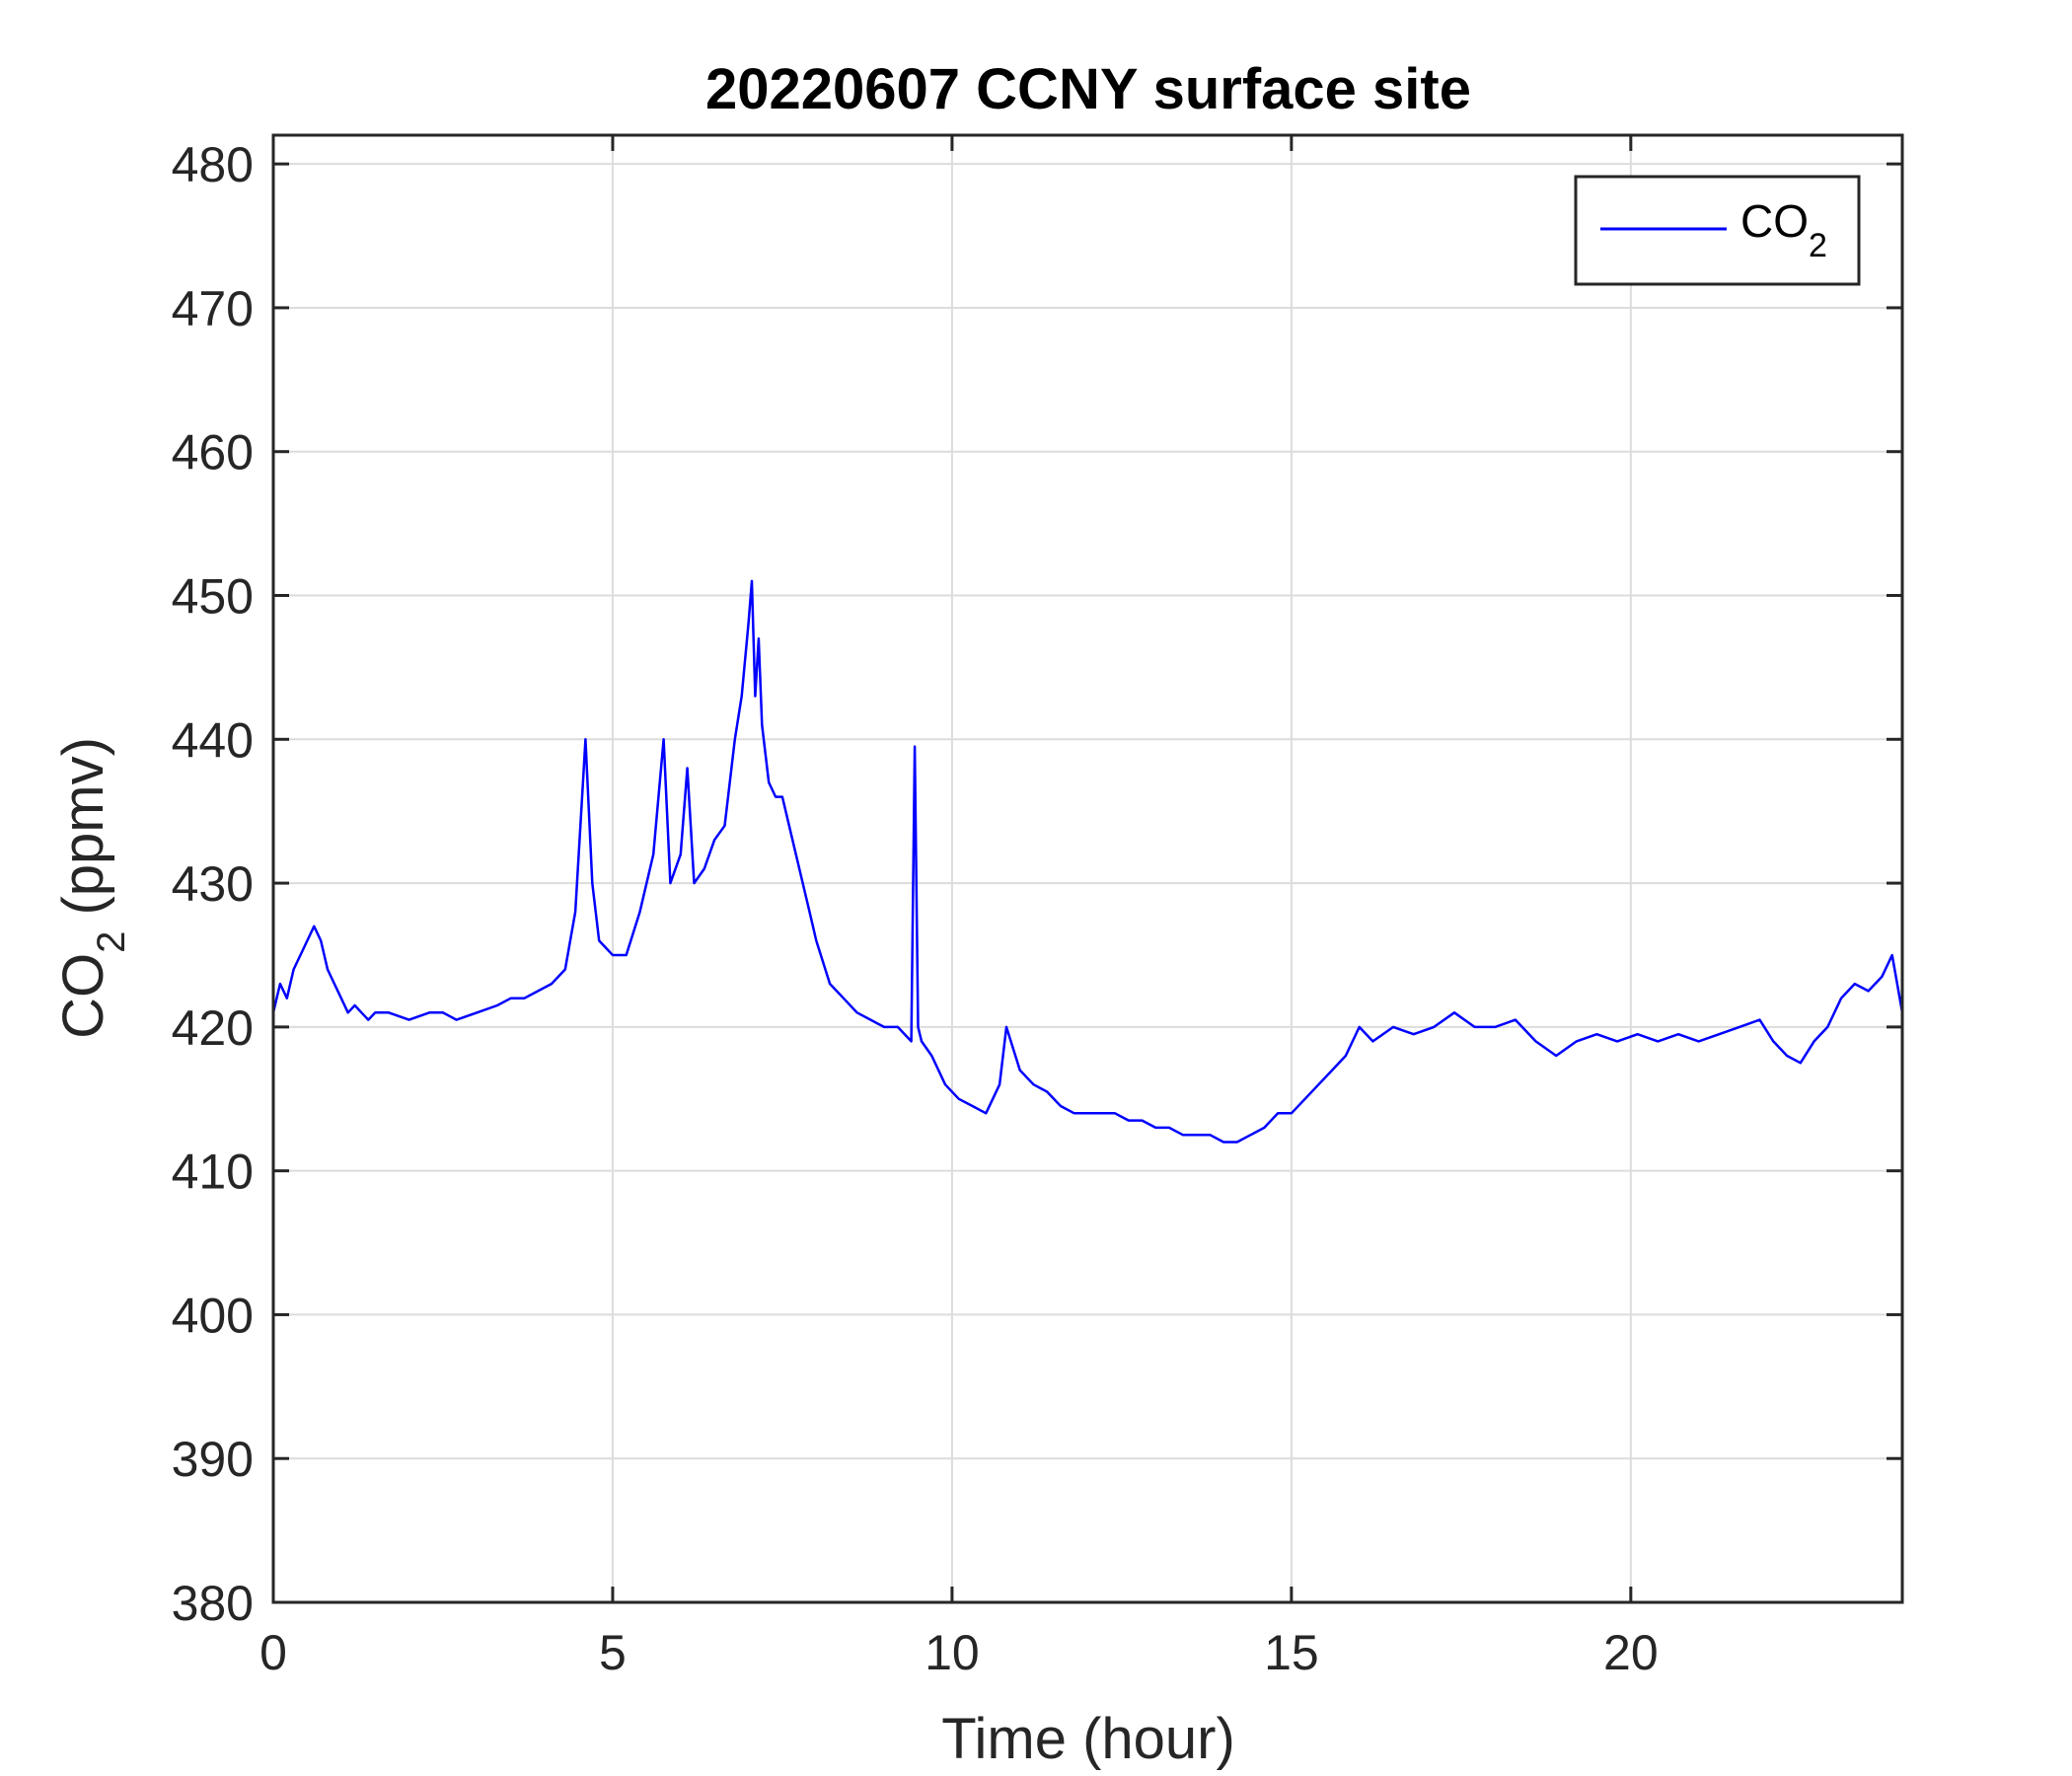 The width and height of the screenshot is (2072, 1776). Describe the element at coordinates (213, 165) in the screenshot. I see `y-tick-label: 480` at that location.